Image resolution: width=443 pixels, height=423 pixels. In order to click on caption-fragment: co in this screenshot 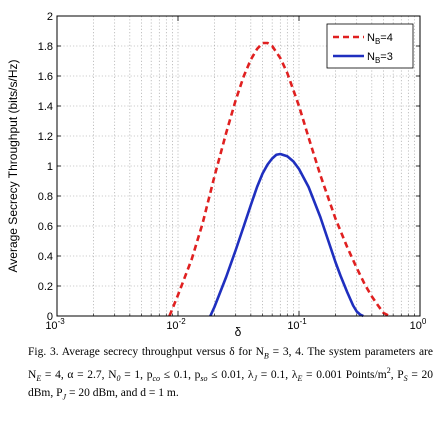, I will do `click(156, 379)`.